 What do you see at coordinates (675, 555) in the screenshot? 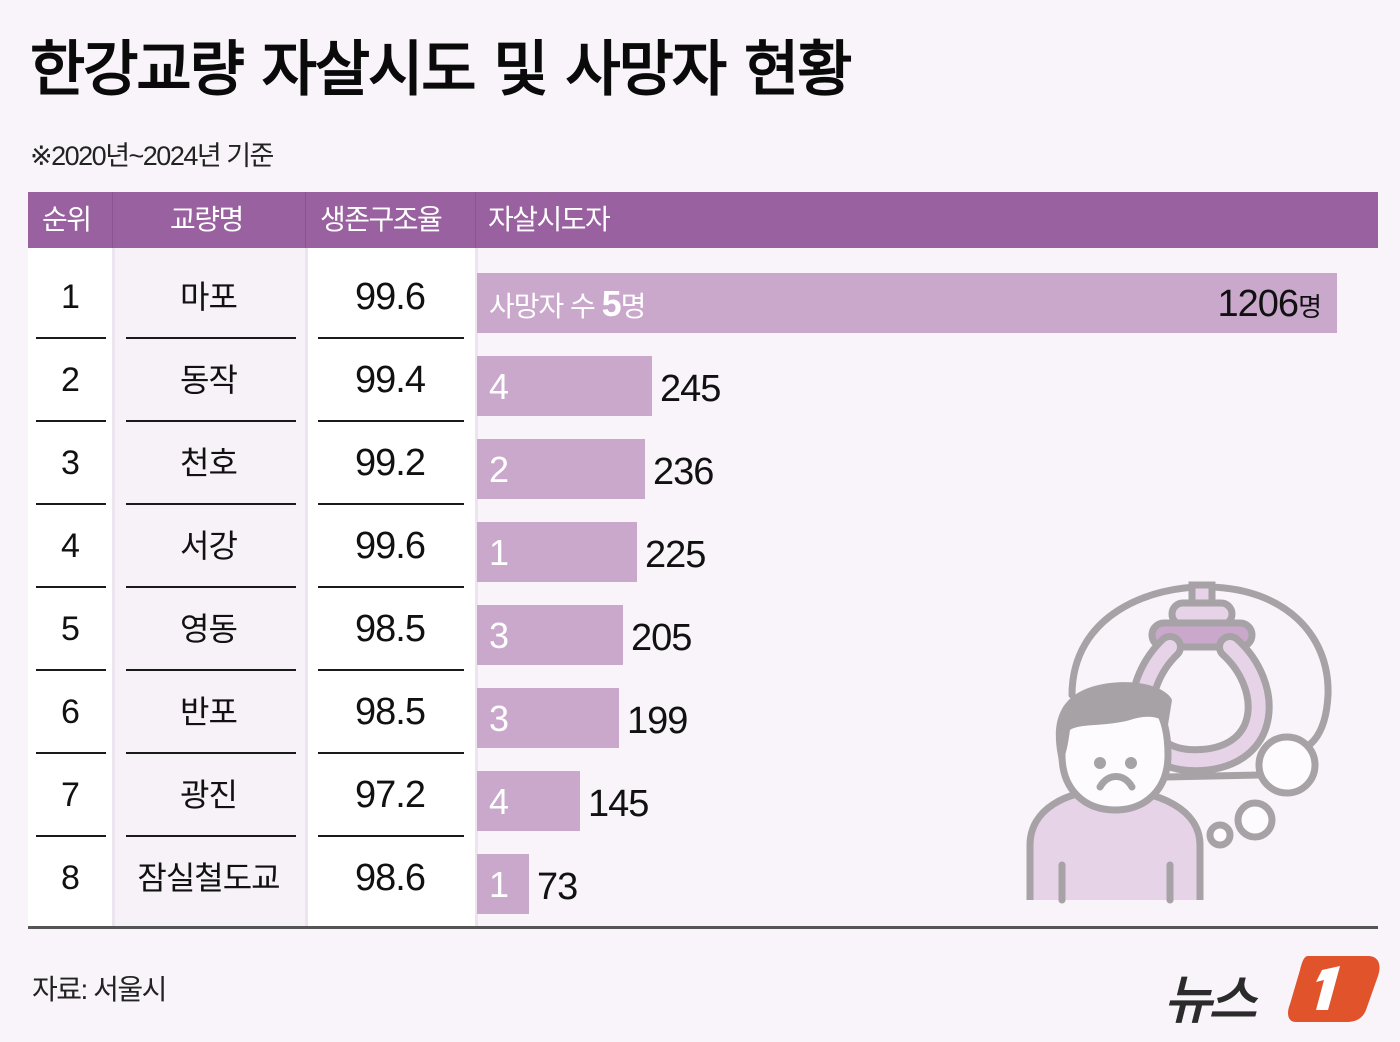
I see `attempts-value: 225` at bounding box center [675, 555].